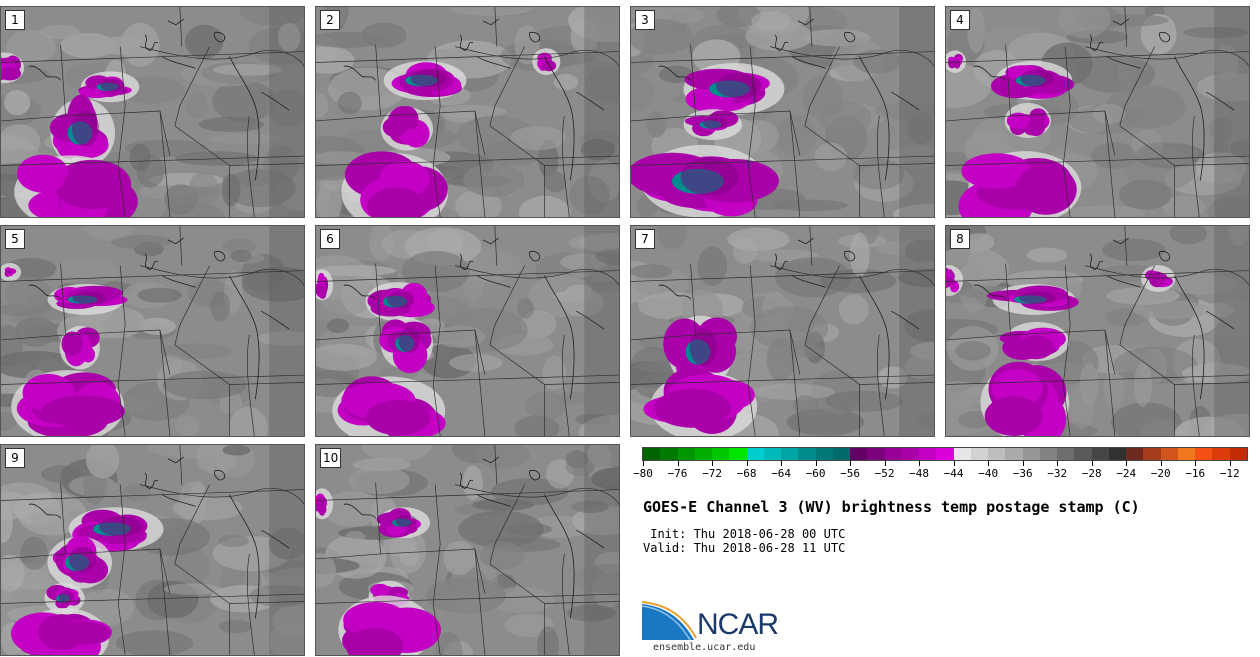 The width and height of the screenshot is (1260, 657). I want to click on postage-stamp-3: 3, so click(782, 112).